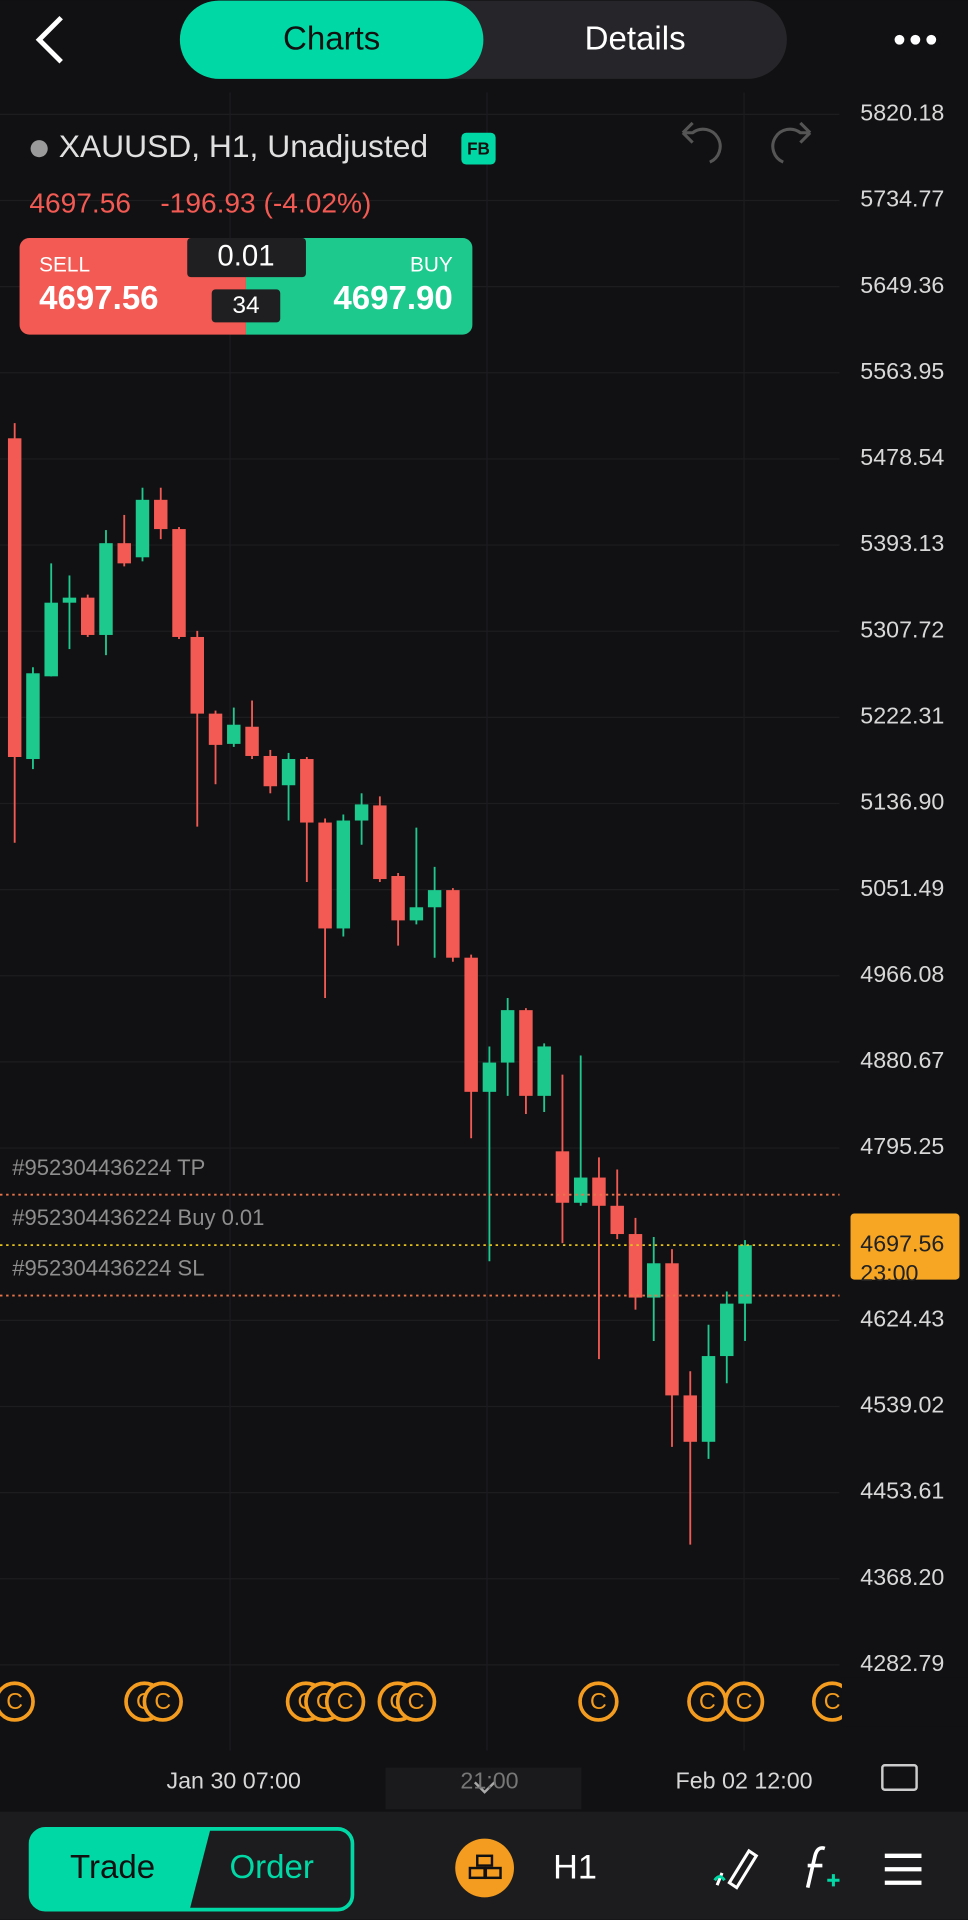 The image size is (968, 1920). Describe the element at coordinates (902, 1146) in the screenshot. I see `y-tick-label: 4795.25` at that location.